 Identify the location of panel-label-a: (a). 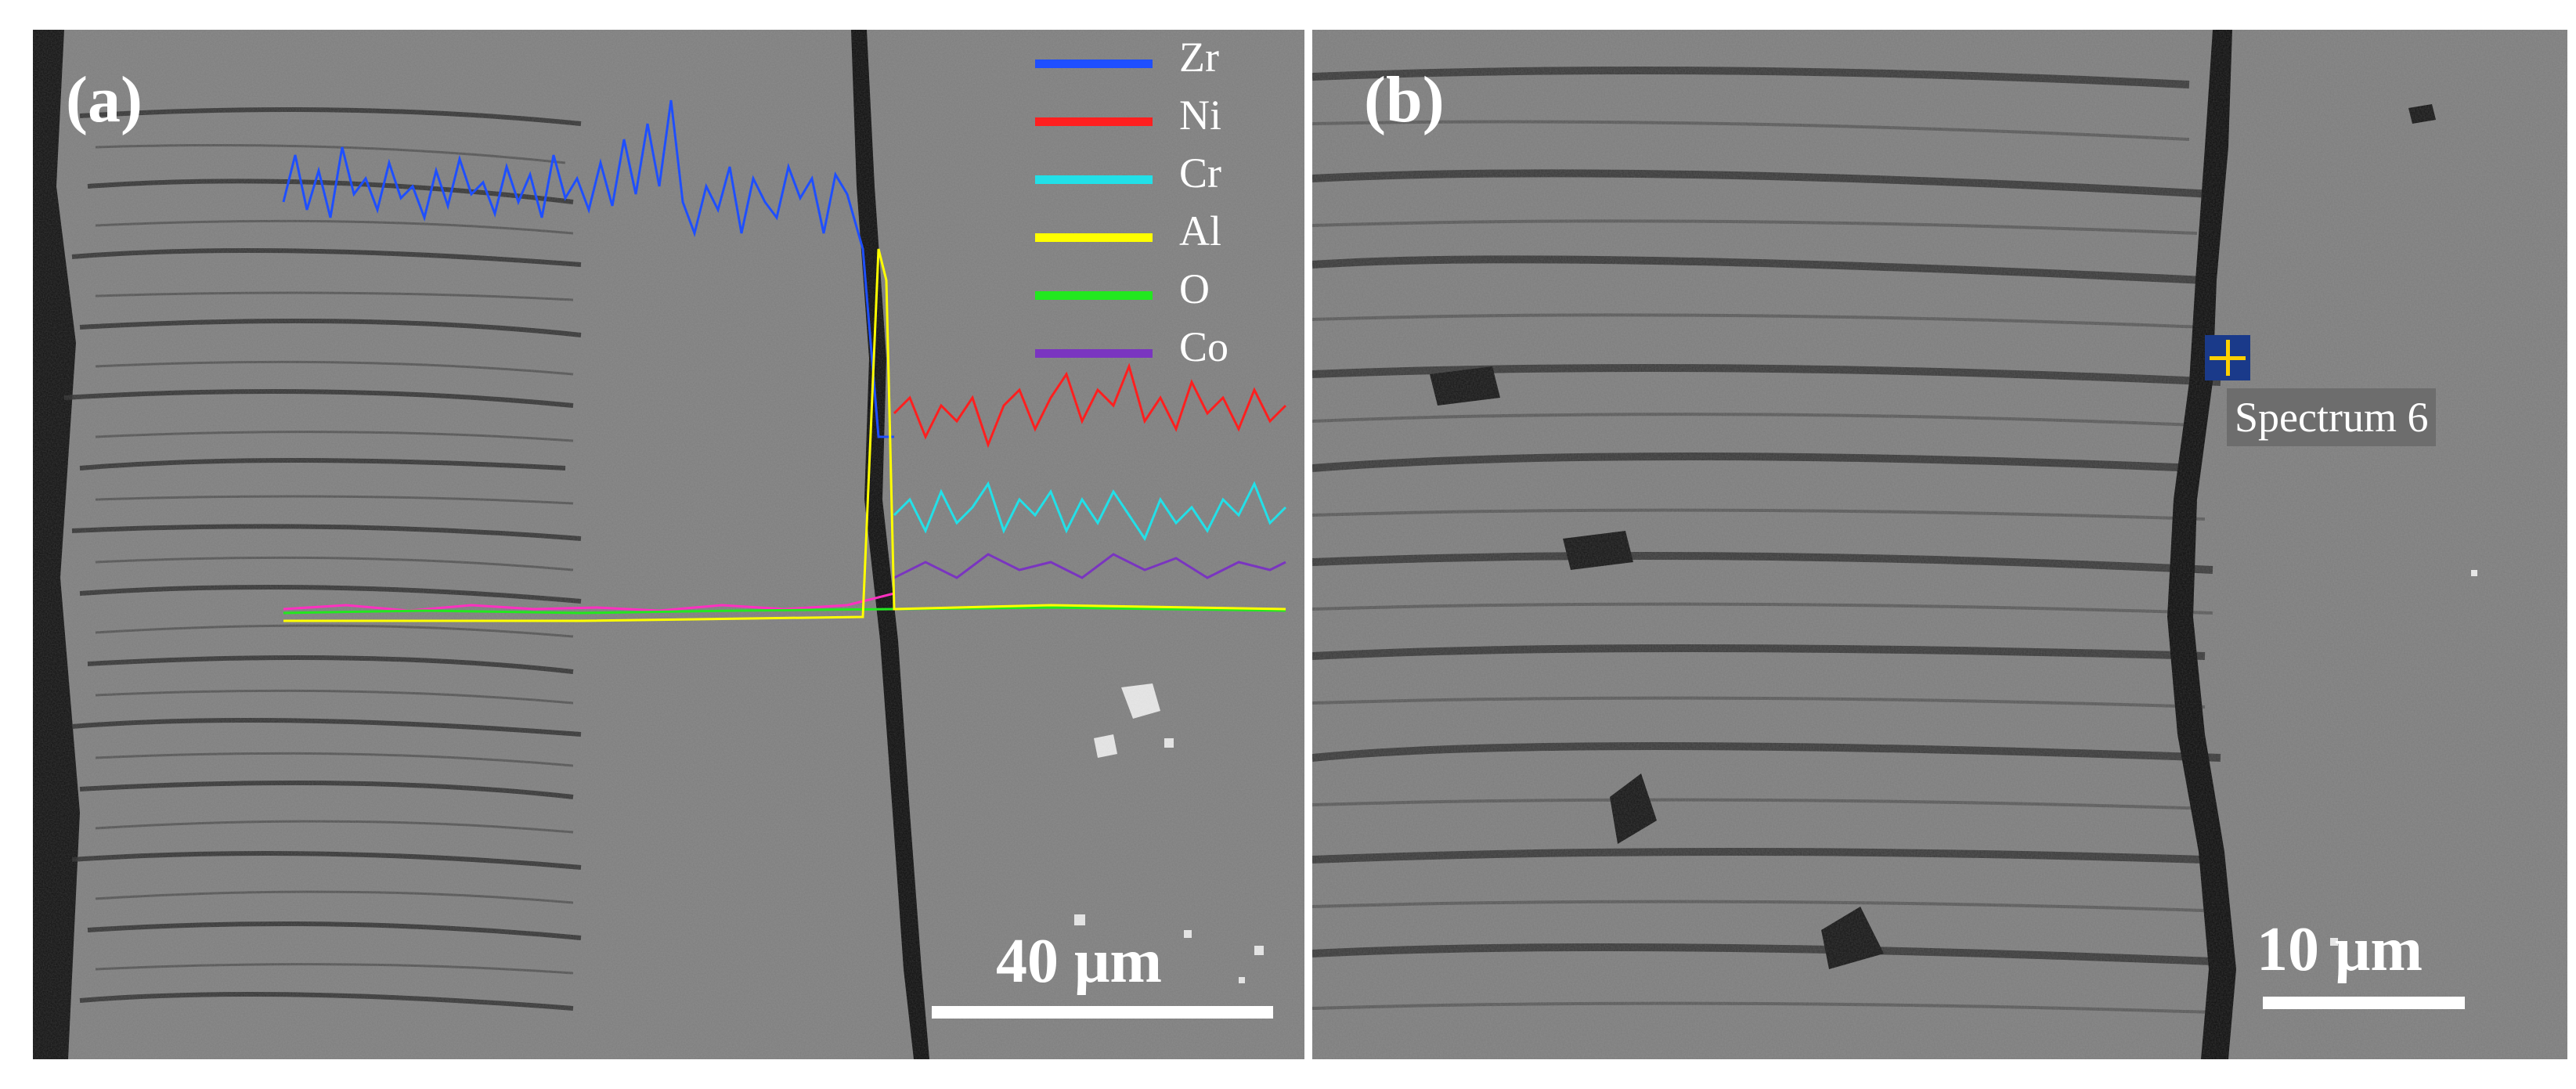
(104, 99).